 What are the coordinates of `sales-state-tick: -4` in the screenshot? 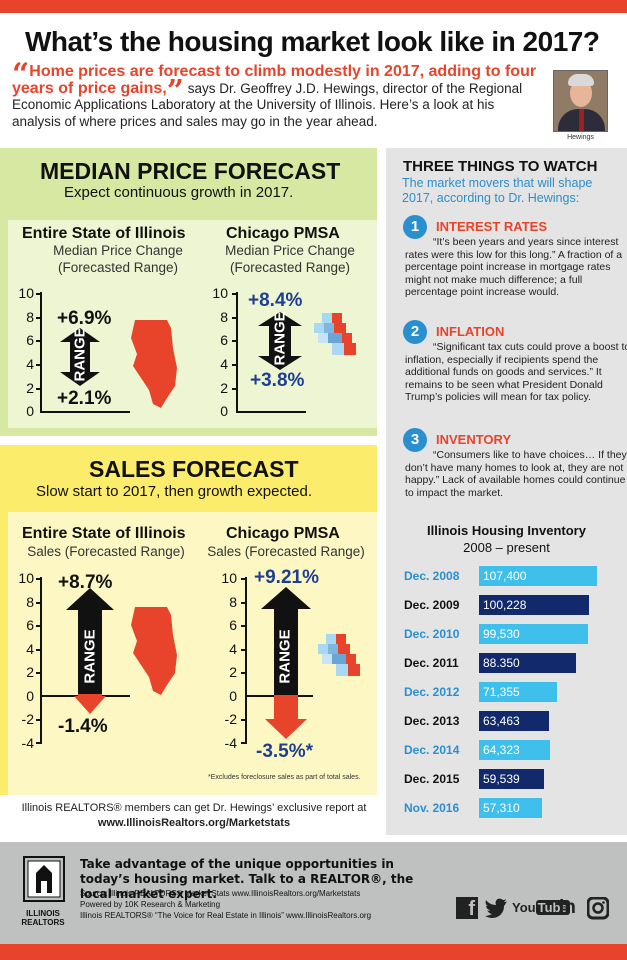 It's located at (27, 743).